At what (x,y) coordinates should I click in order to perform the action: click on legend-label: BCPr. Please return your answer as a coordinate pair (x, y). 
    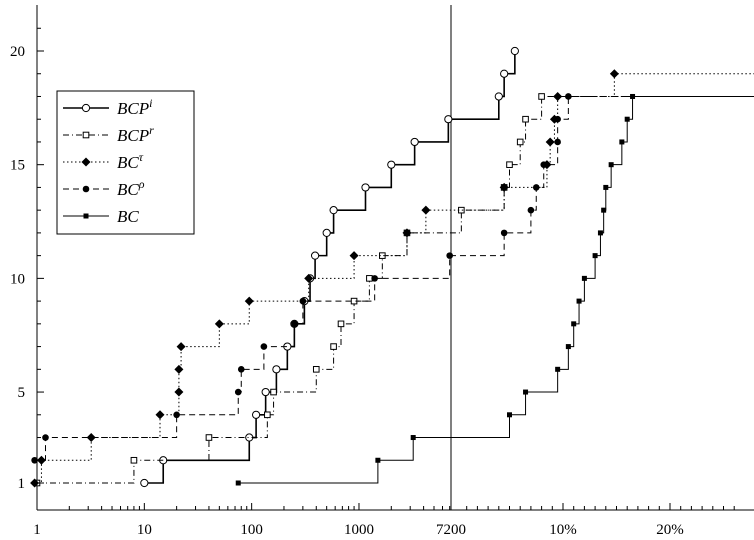
    Looking at the image, I should click on (135, 134).